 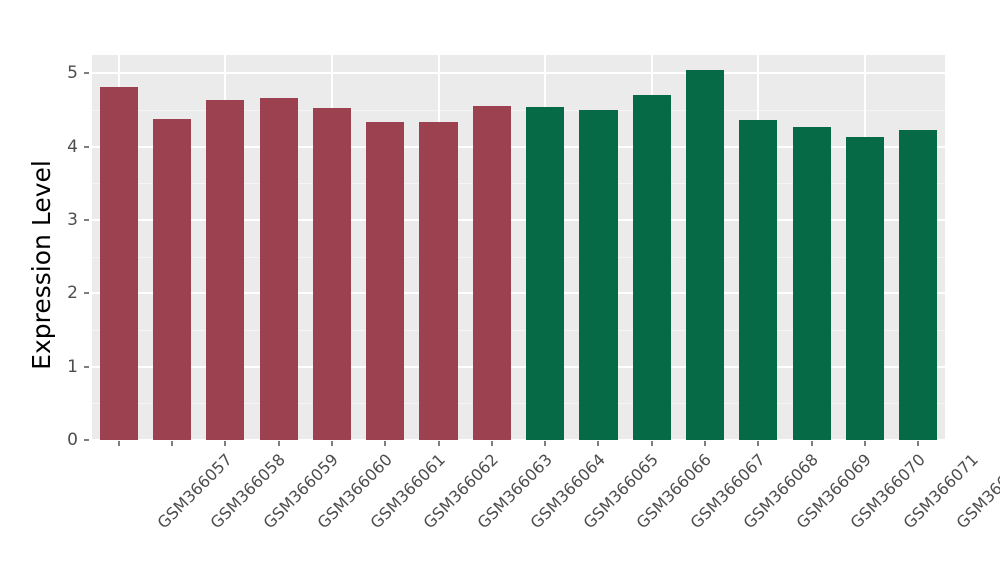 I want to click on y-tick-label: 3, so click(x=72, y=220).